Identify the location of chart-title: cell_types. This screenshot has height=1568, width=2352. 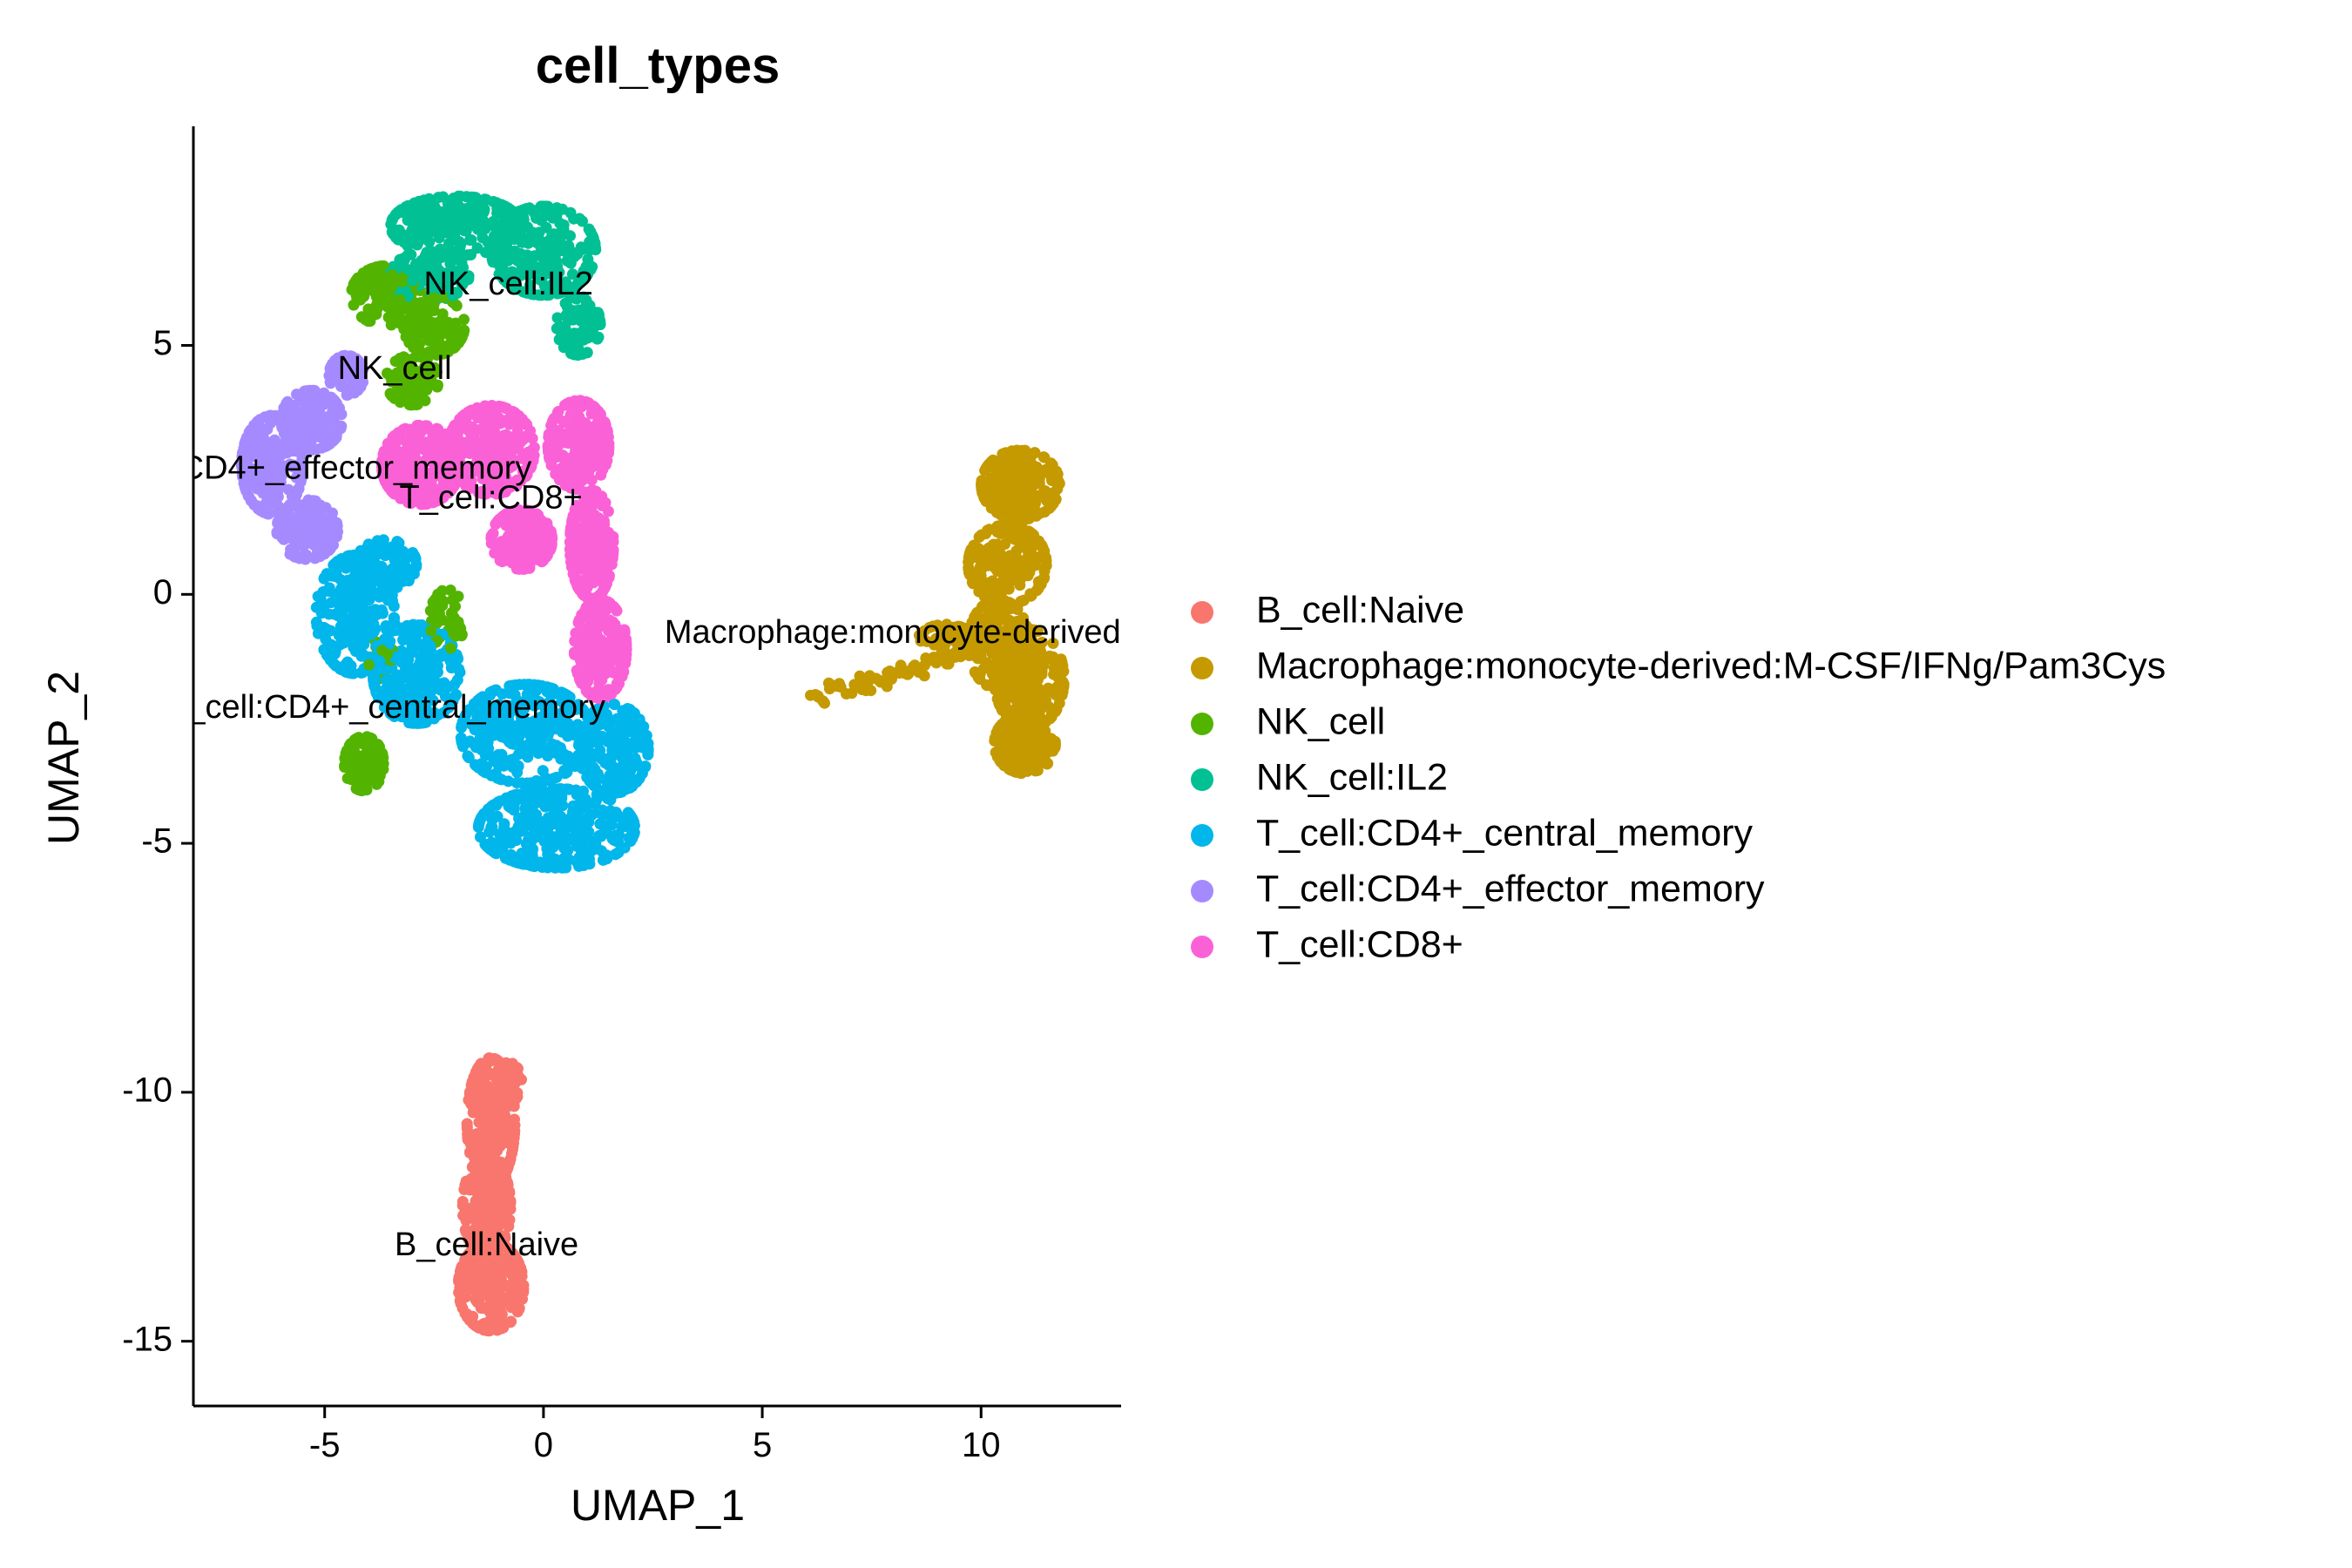
(658, 66).